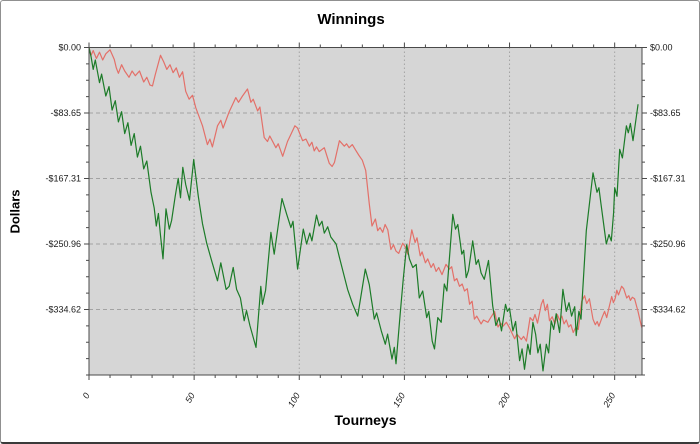 This screenshot has height=444, width=700. Describe the element at coordinates (69, 48) in the screenshot. I see `y-tick-label-left: $0.00` at that location.